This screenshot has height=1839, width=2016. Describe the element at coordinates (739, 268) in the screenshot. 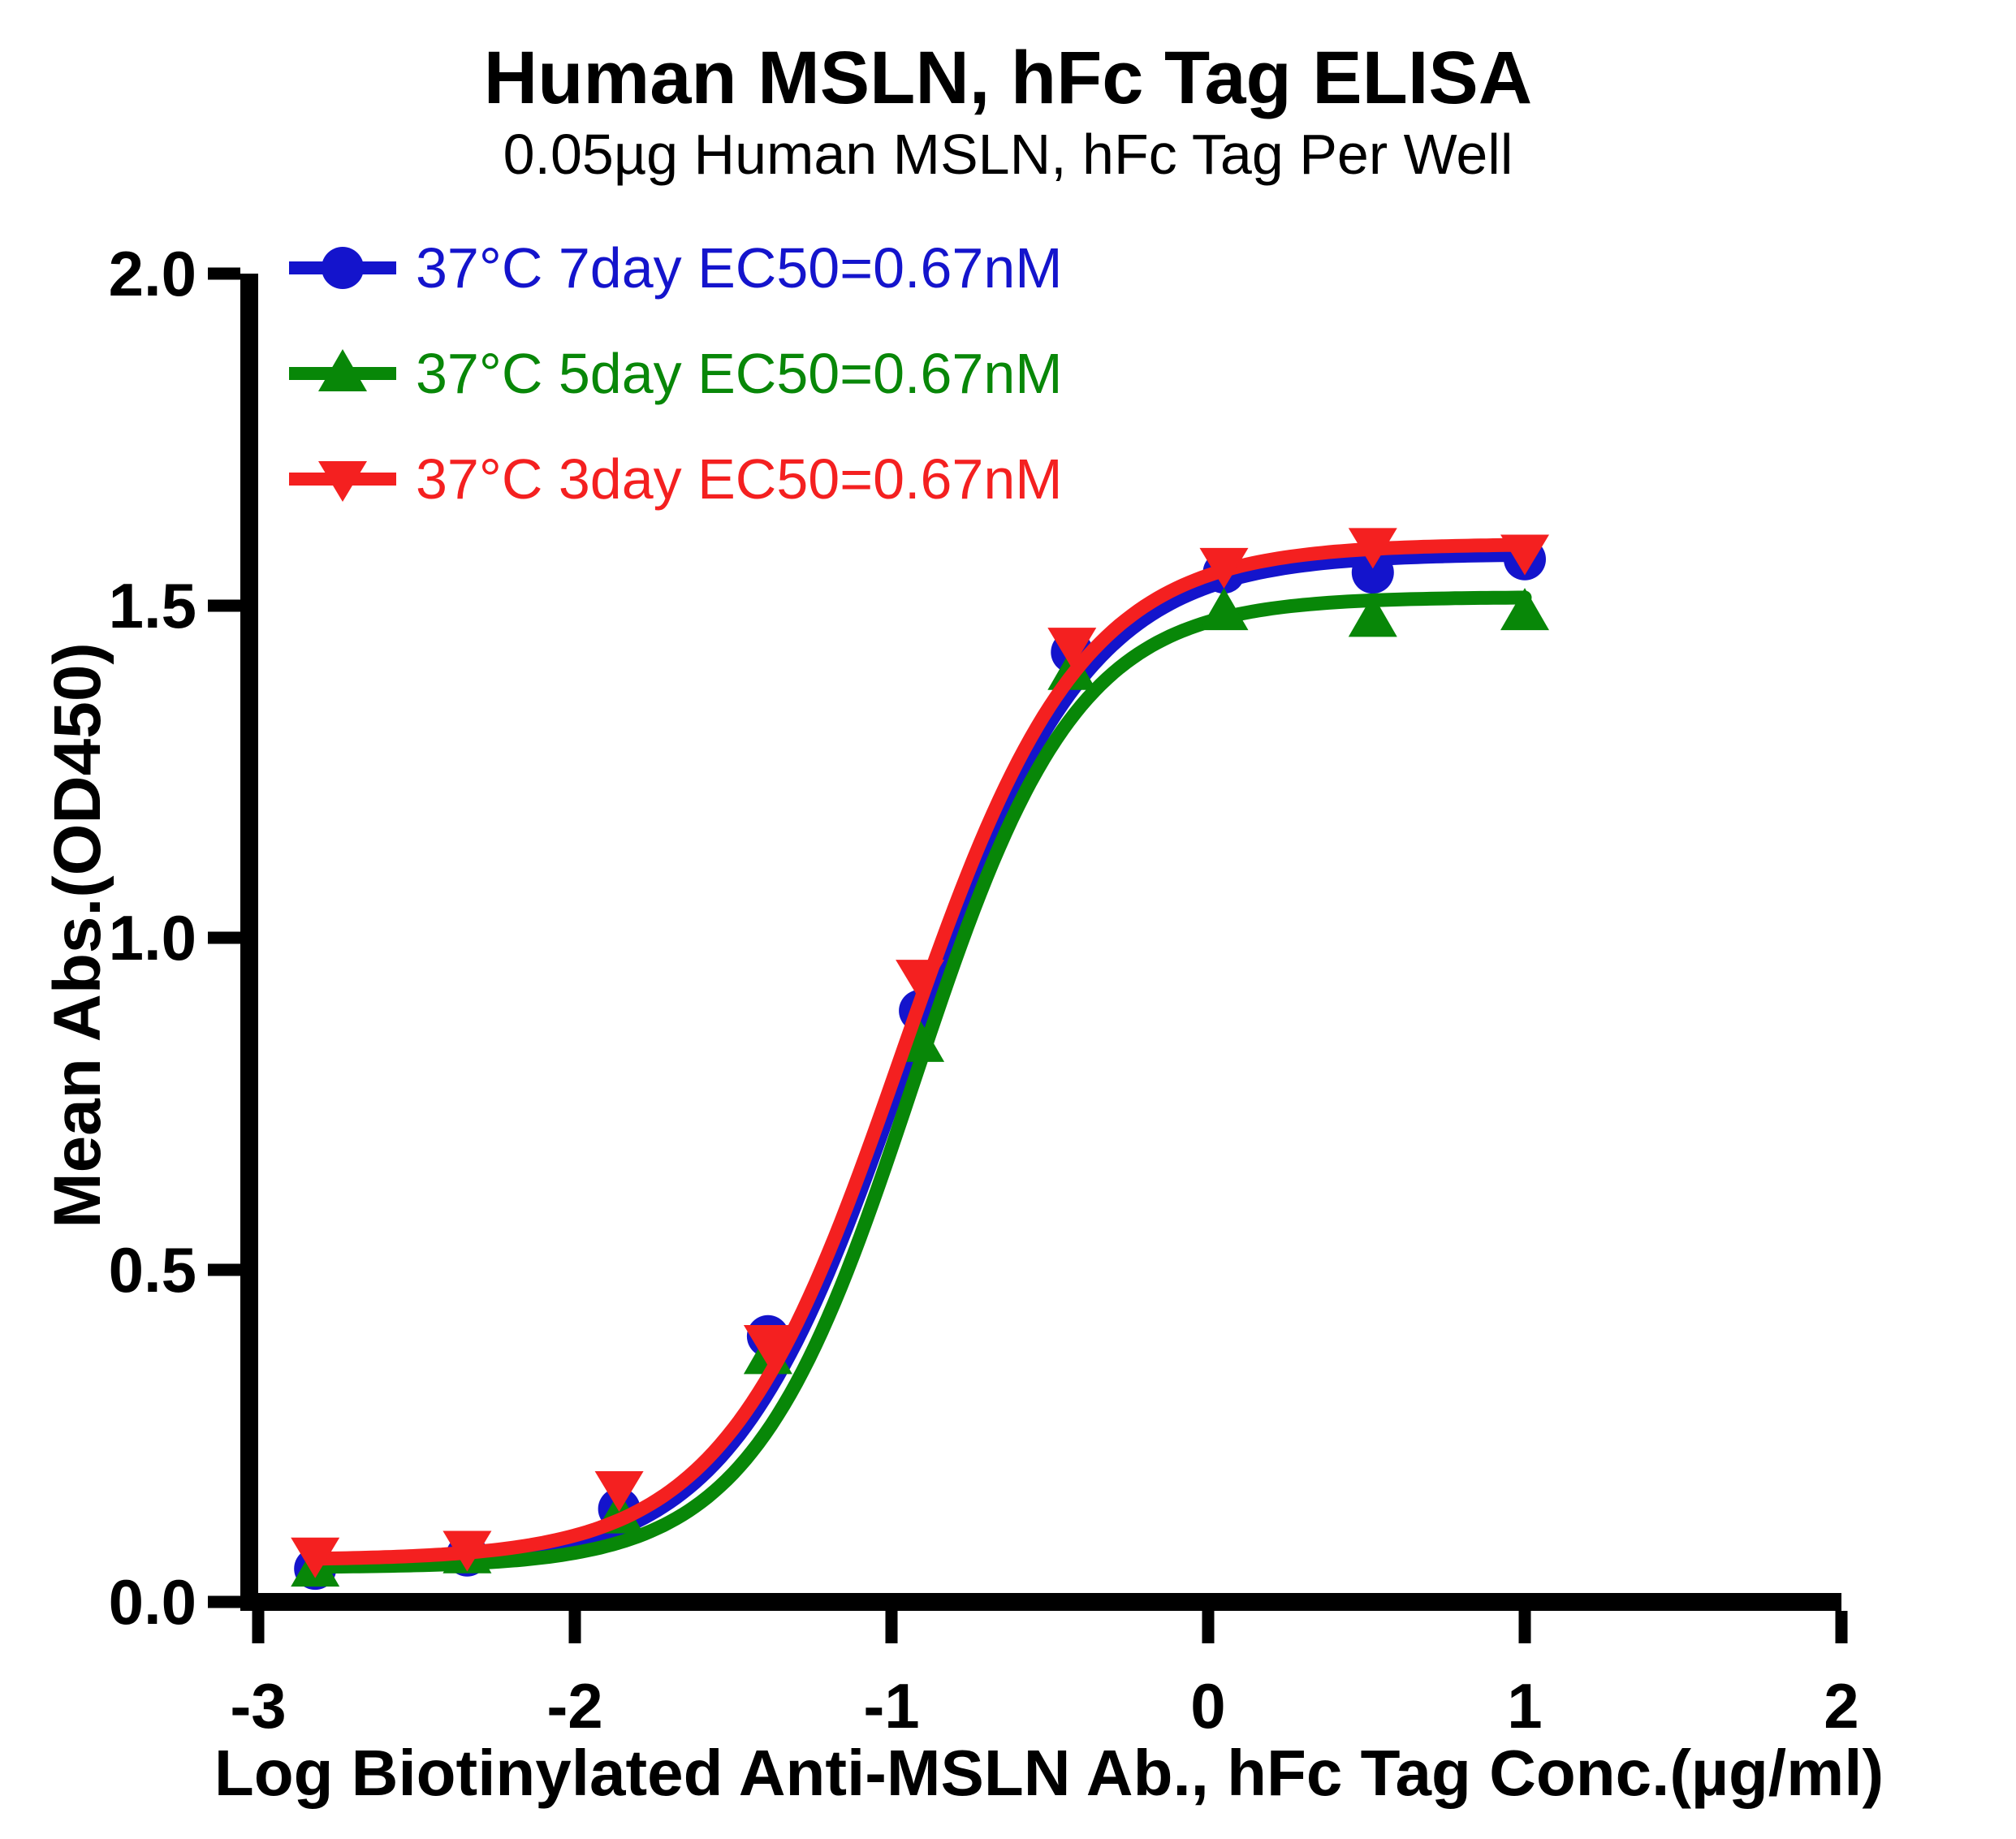

I see `legend-label: 37°C 7day EC50=0.67nM` at that location.